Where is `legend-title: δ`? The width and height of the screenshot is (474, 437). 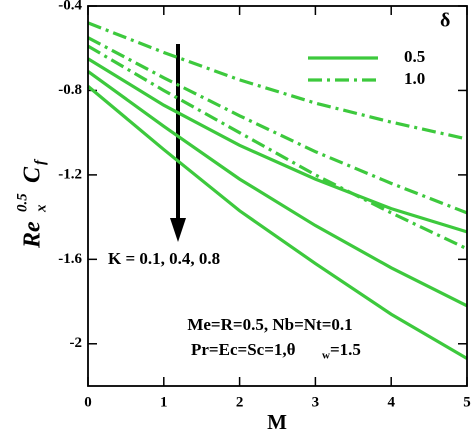
legend-title: δ is located at coordinates (445, 21).